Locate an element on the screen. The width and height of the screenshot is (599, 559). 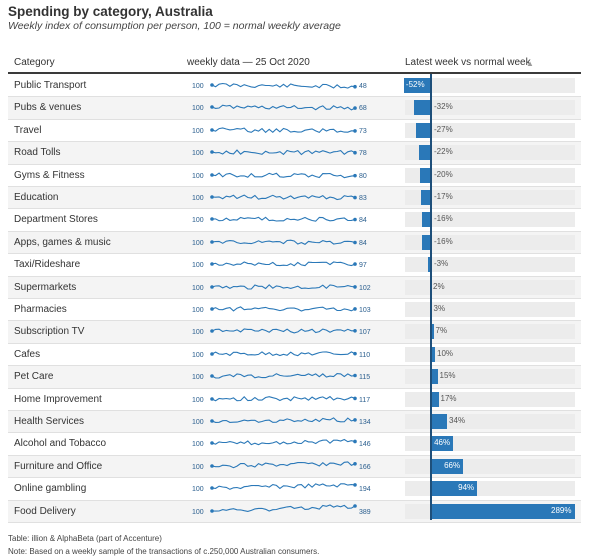
category-label: Home Improvement is located at coordinates (58, 399).